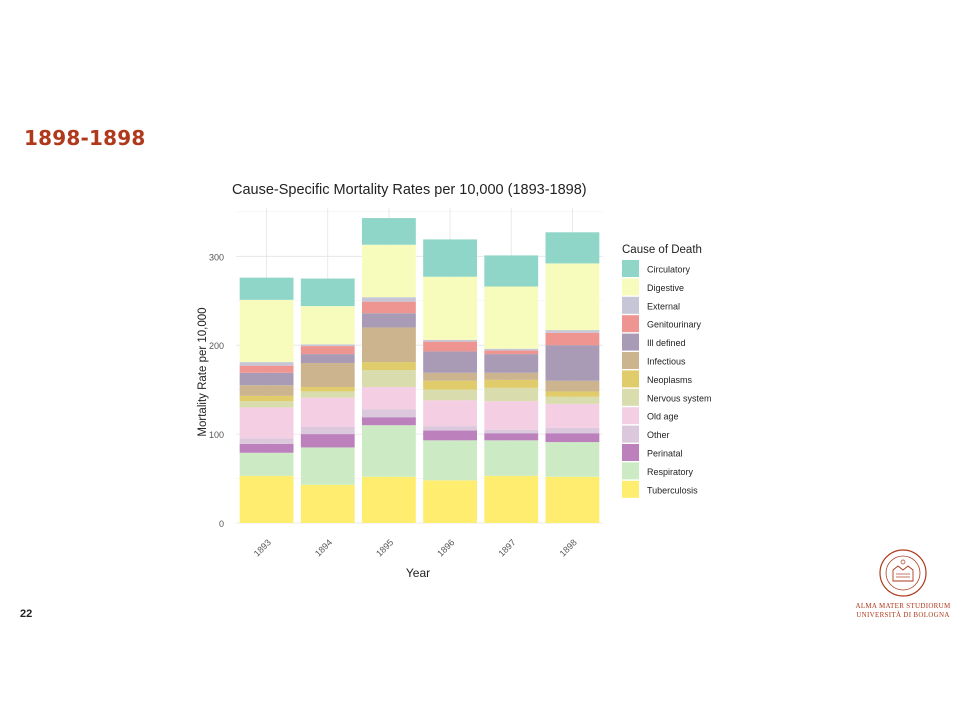 This screenshot has width=960, height=720. Describe the element at coordinates (415, 547) in the screenshot. I see `x-axis: 1893 1894 1895 1896 1897 1898` at that location.